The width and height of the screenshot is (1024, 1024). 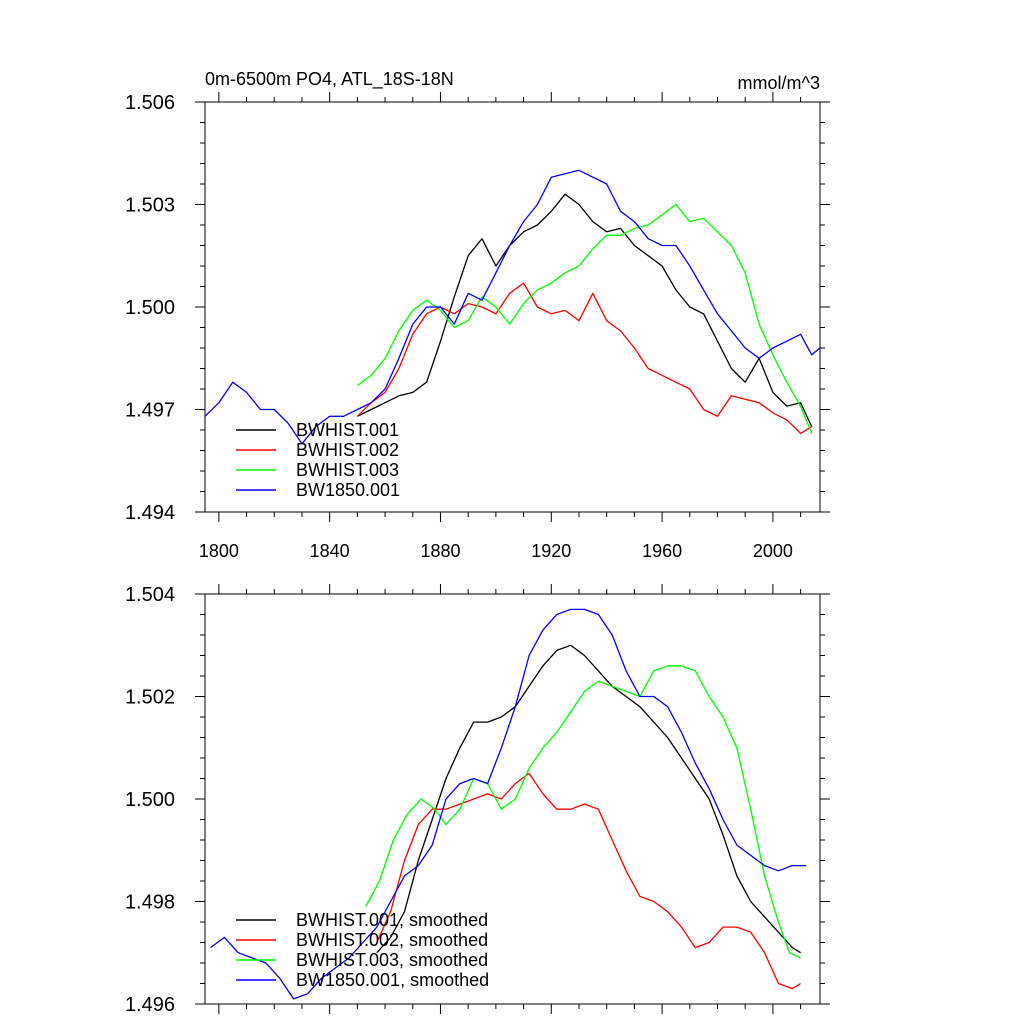 I want to click on legend-label: BWHIST.002, smoothed, so click(x=392, y=940).